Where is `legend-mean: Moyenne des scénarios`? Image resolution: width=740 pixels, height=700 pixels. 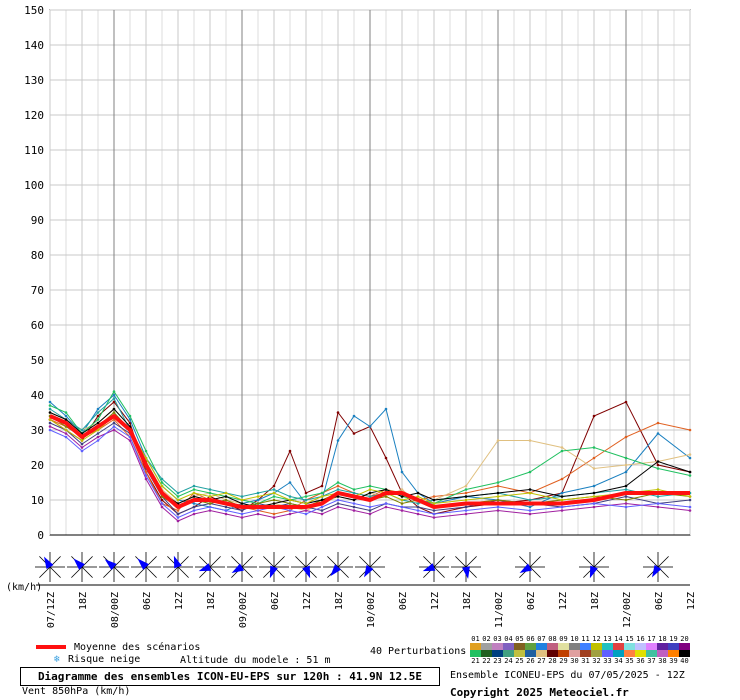
legend-mean: Moyenne des scénarios is located at coordinates (118, 647).